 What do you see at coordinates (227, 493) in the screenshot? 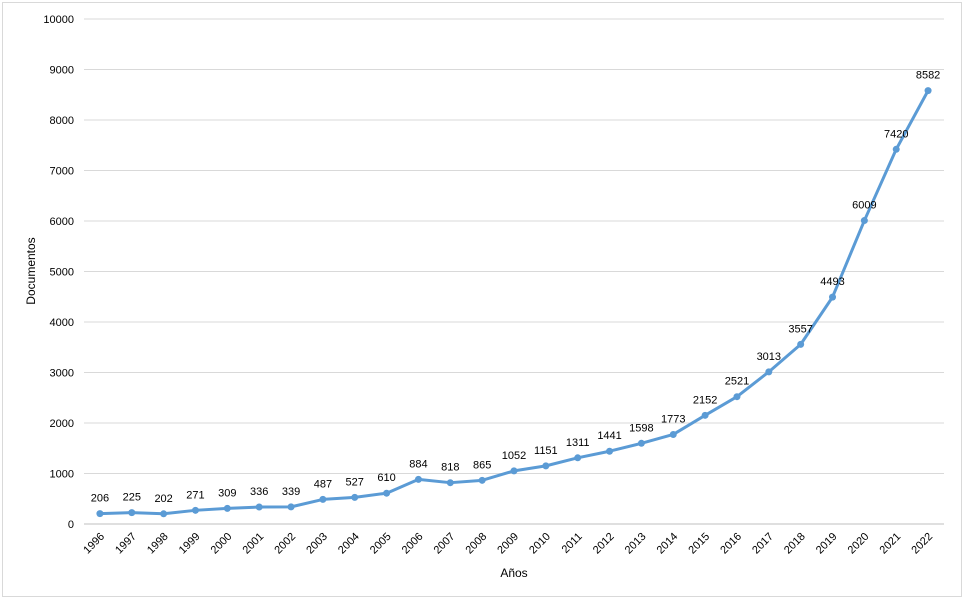
I see `data-label: 309` at bounding box center [227, 493].